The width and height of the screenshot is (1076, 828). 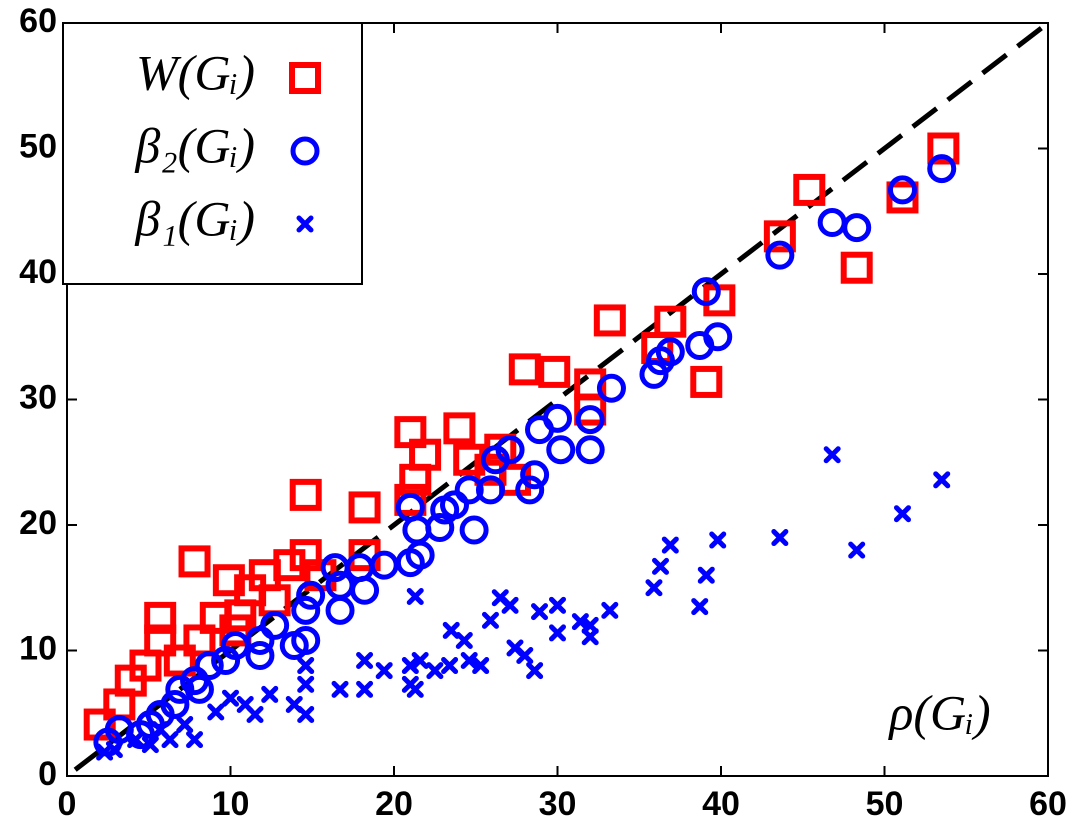 I want to click on y-tick-label: 50, so click(x=38, y=146).